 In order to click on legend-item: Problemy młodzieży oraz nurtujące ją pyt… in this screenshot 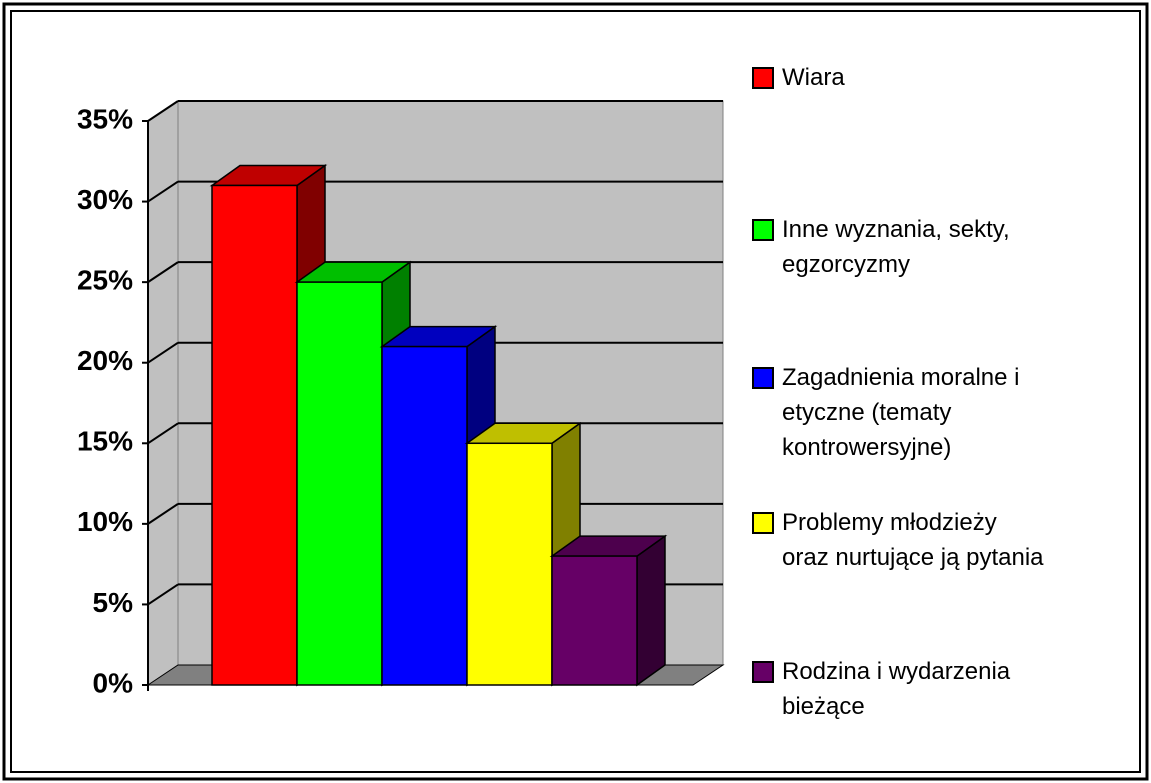, I will do `click(898, 541)`.